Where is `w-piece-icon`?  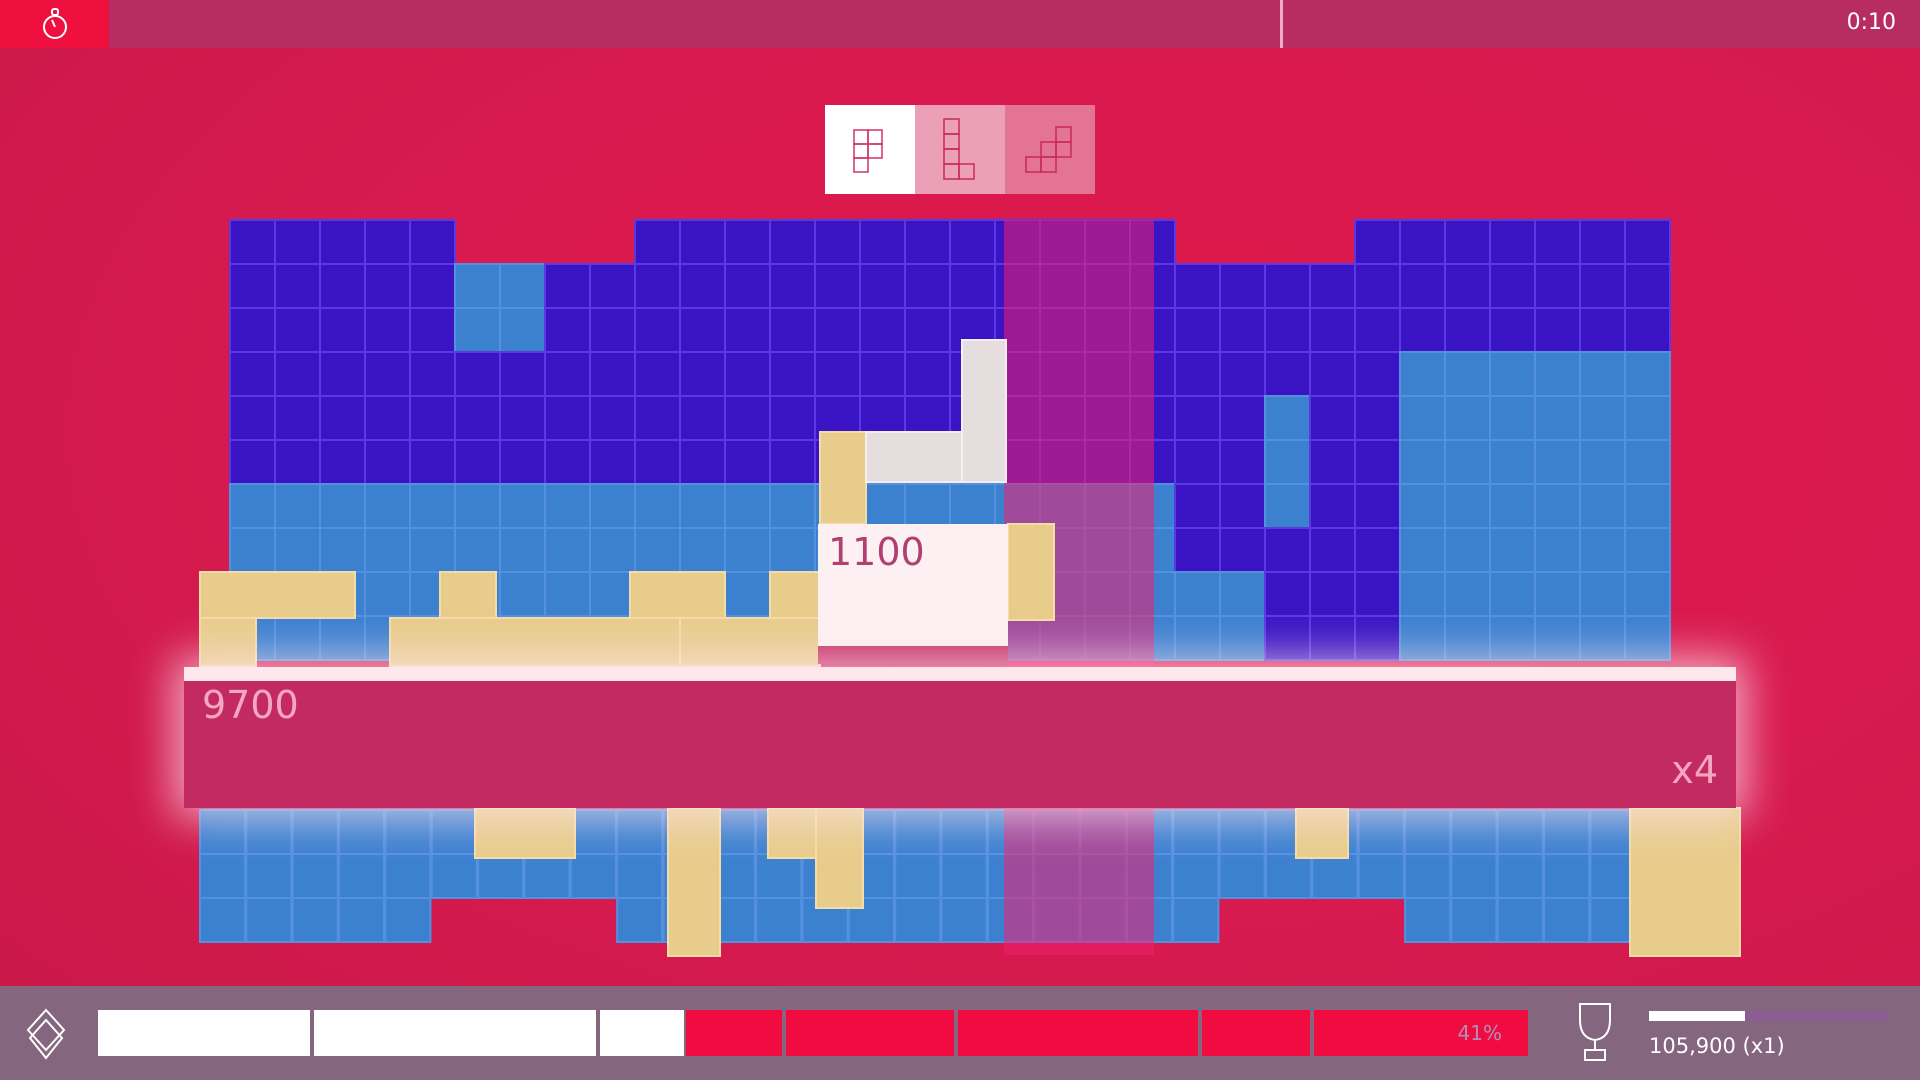 w-piece-icon is located at coordinates (1050, 149).